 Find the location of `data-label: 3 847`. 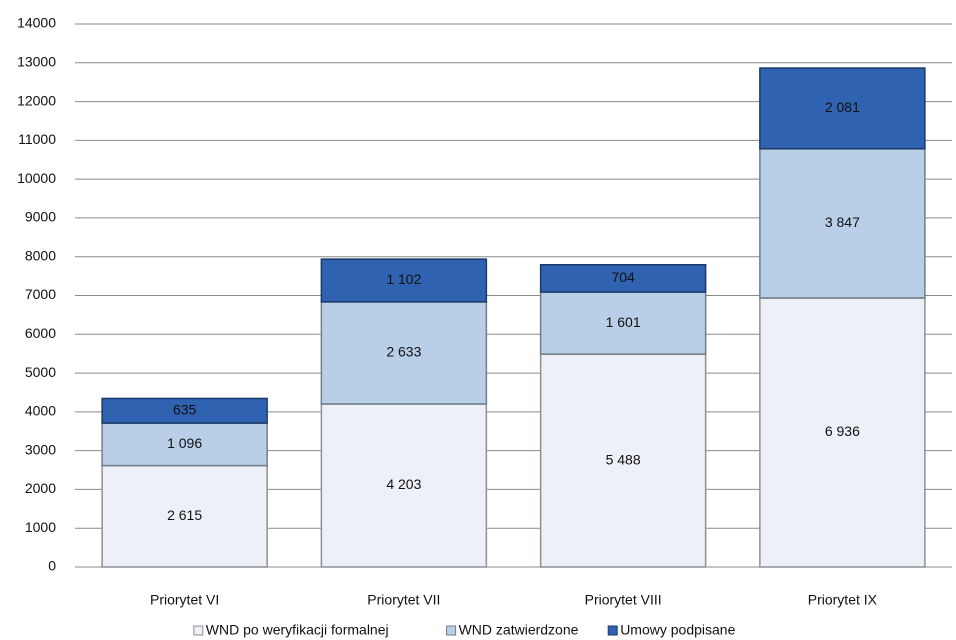

data-label: 3 847 is located at coordinates (842, 222).